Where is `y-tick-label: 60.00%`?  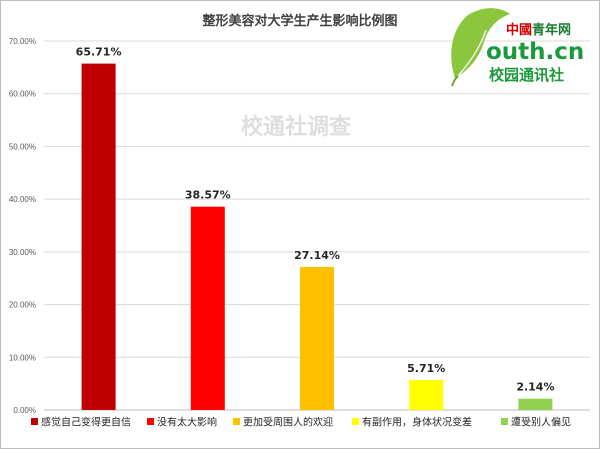
y-tick-label: 60.00% is located at coordinates (22, 94).